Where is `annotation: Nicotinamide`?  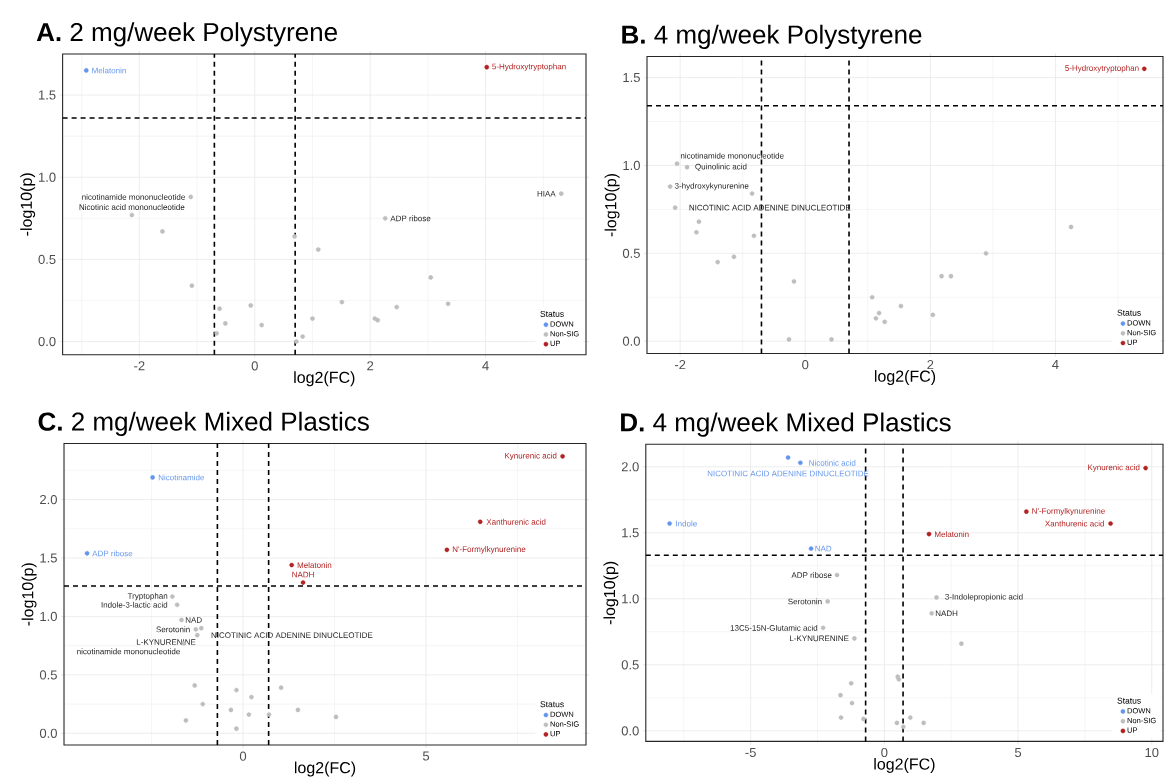 annotation: Nicotinamide is located at coordinates (181, 477).